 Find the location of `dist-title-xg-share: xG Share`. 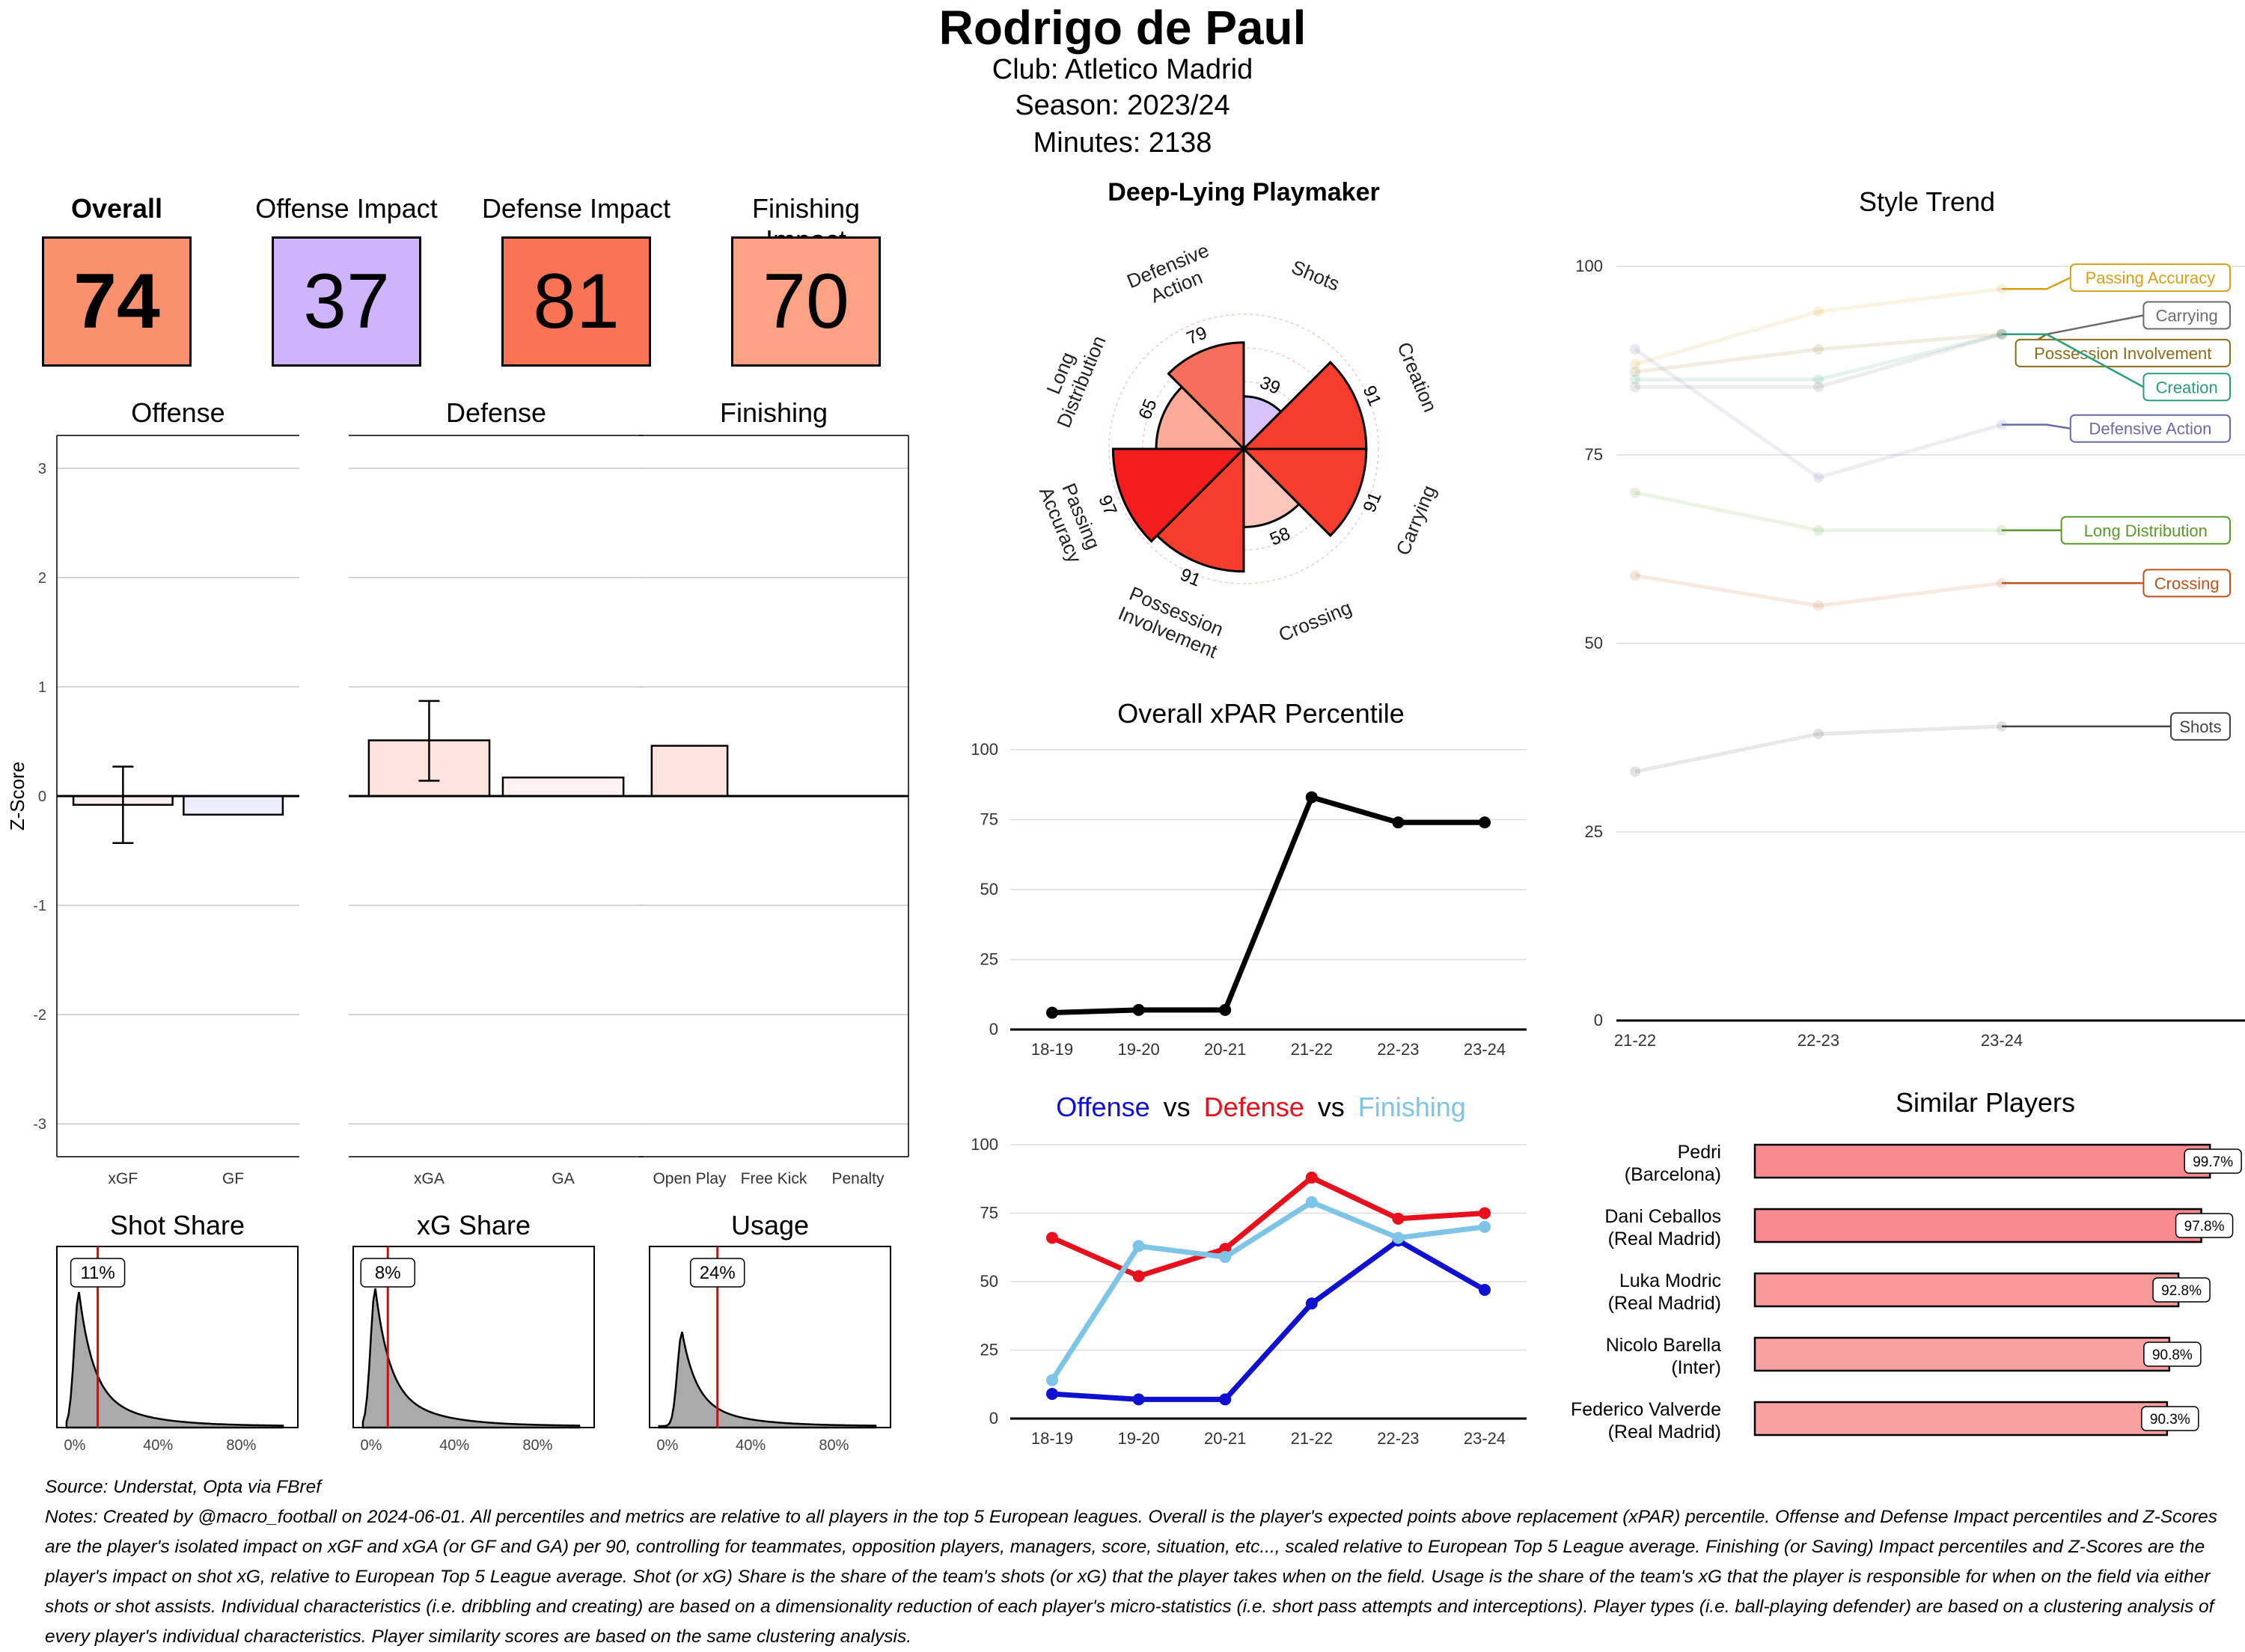

dist-title-xg-share: xG Share is located at coordinates (474, 1225).